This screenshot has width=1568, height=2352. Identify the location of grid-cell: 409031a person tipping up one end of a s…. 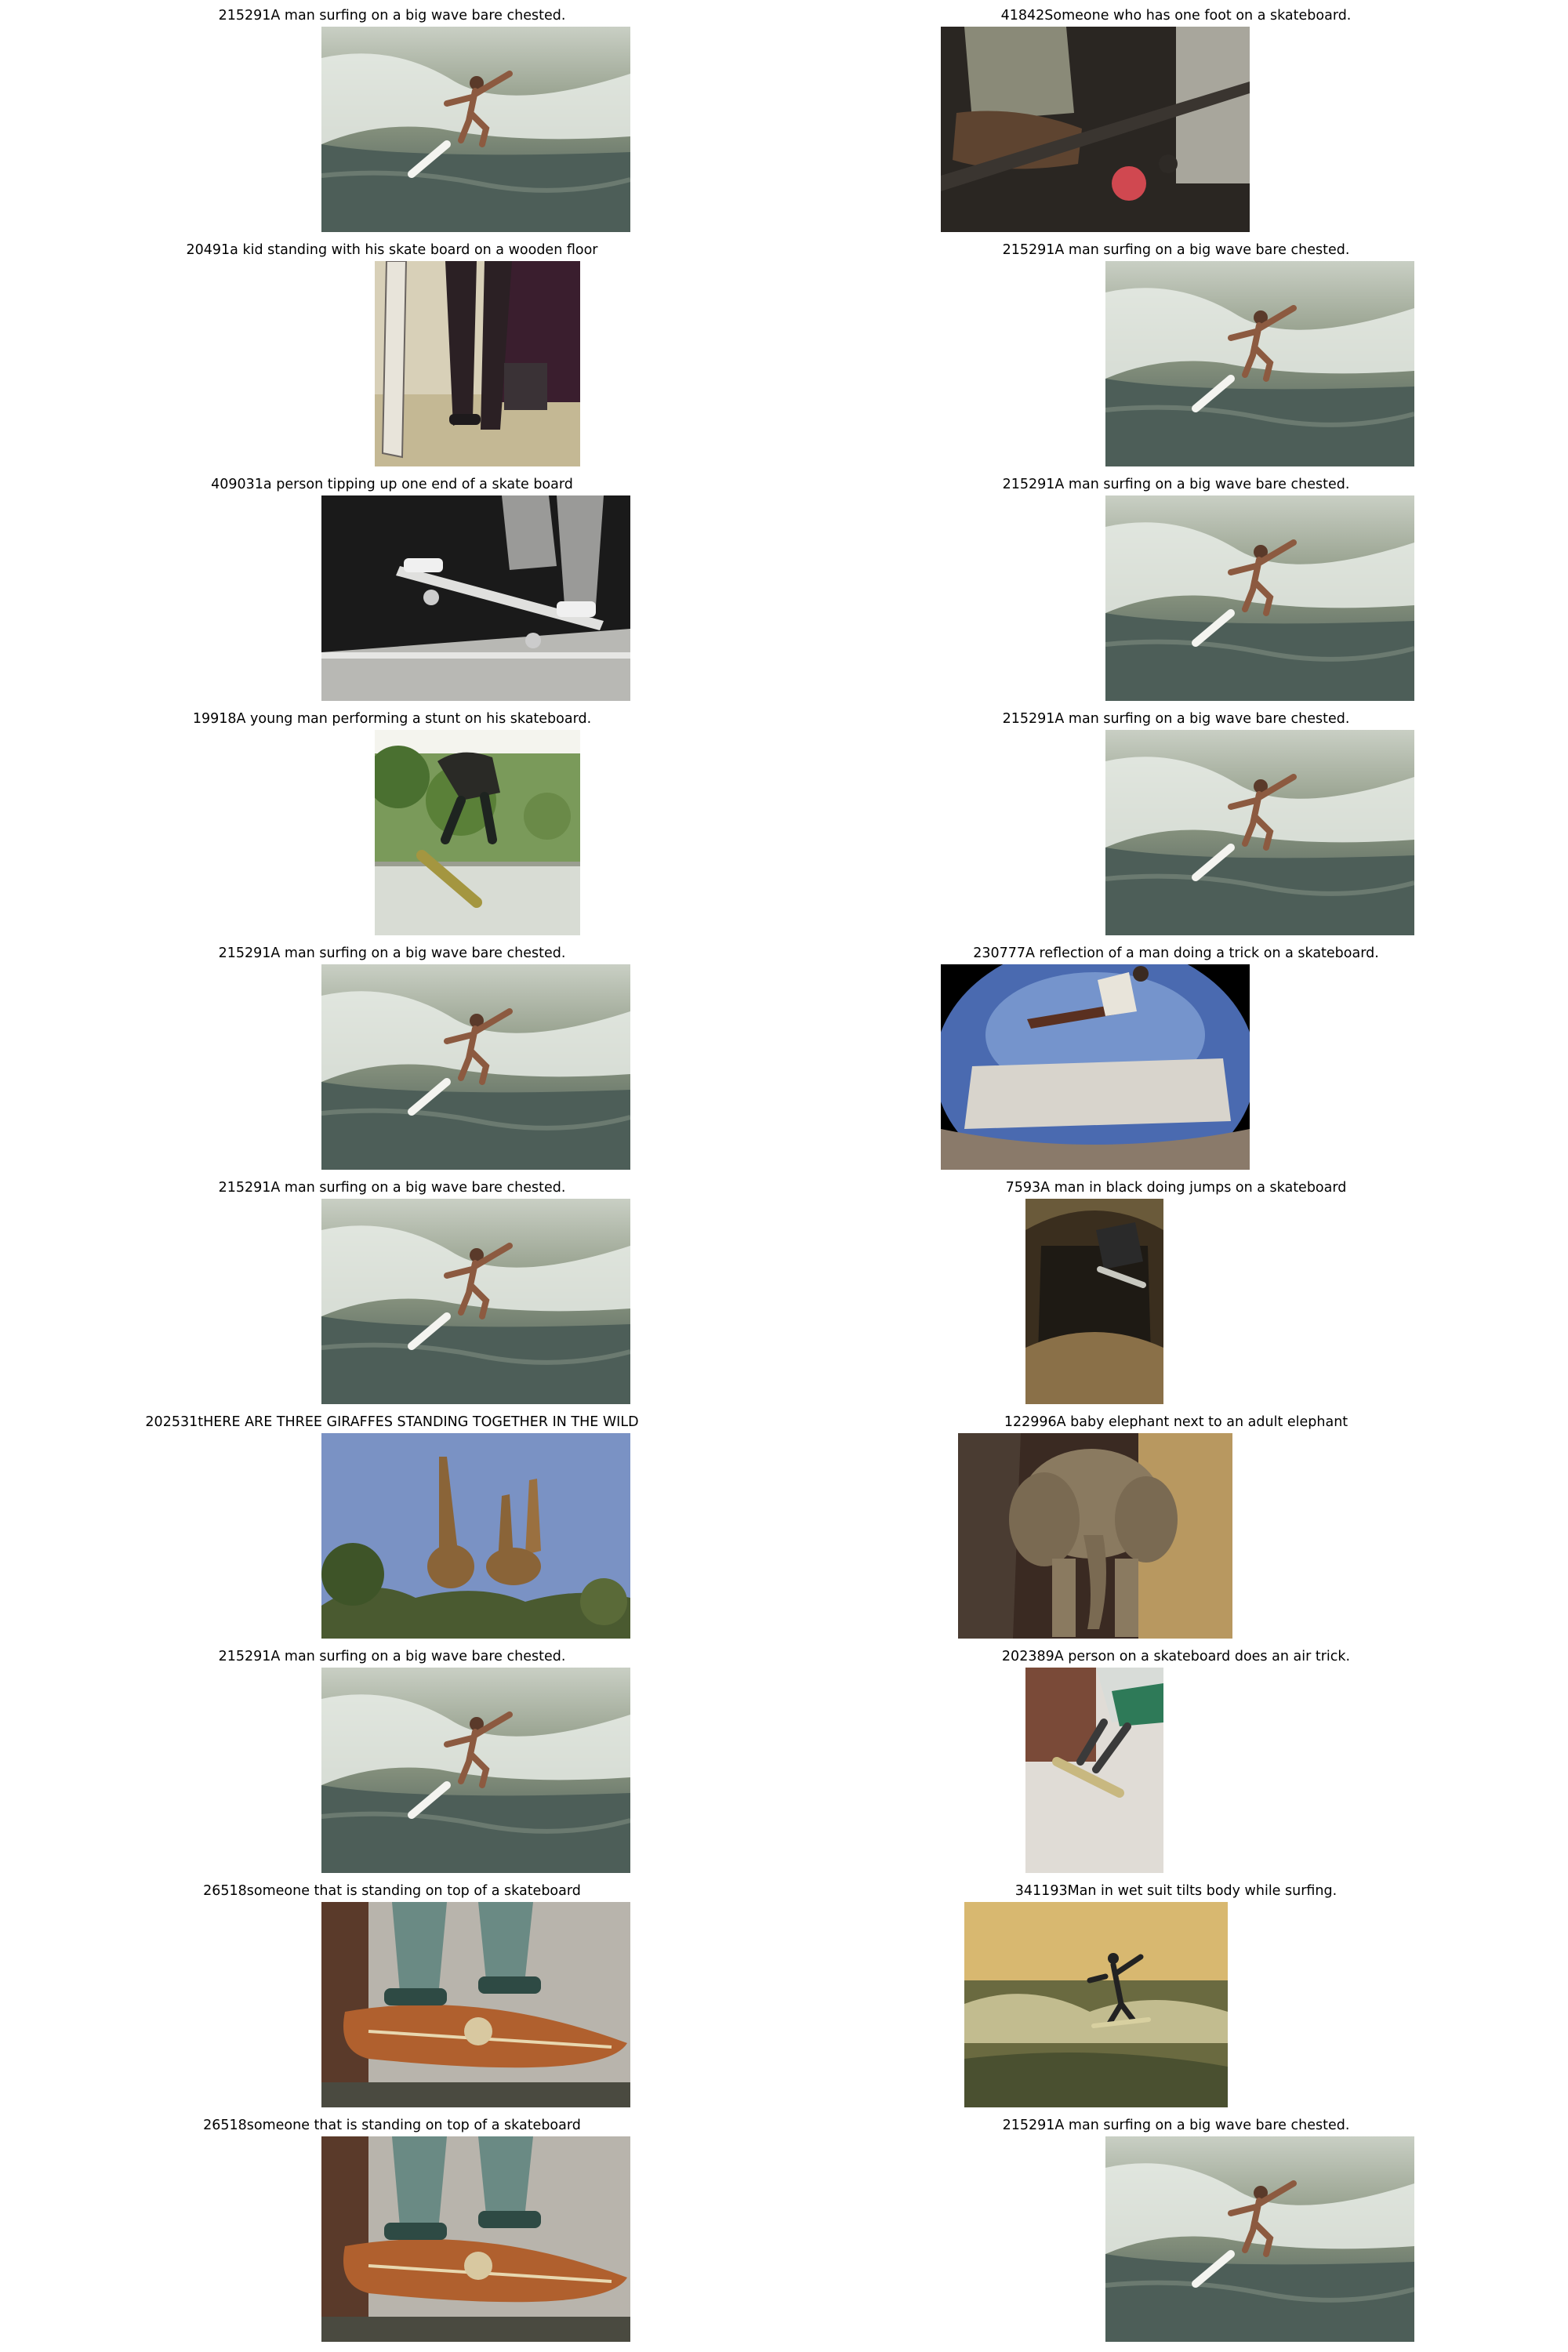
(392, 586).